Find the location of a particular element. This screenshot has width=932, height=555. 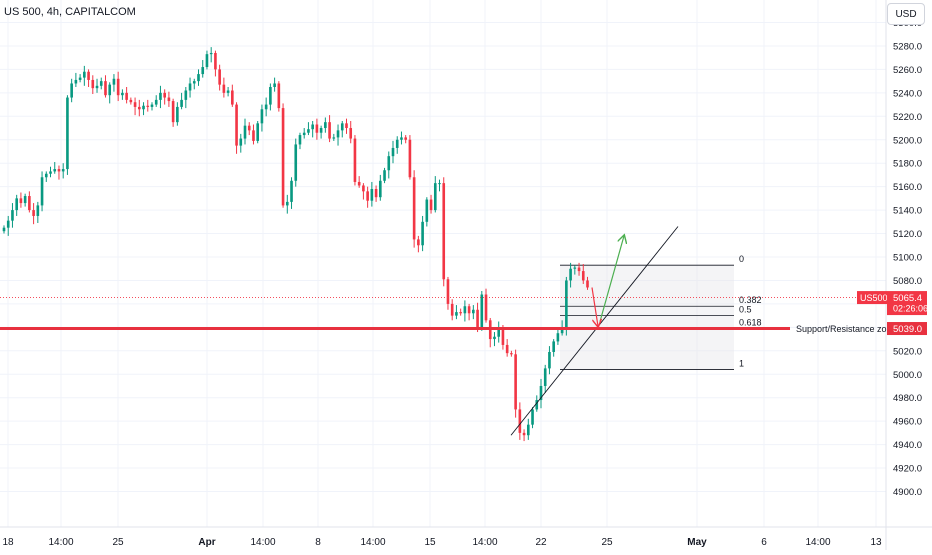

x-tick-label: 8 is located at coordinates (318, 542).